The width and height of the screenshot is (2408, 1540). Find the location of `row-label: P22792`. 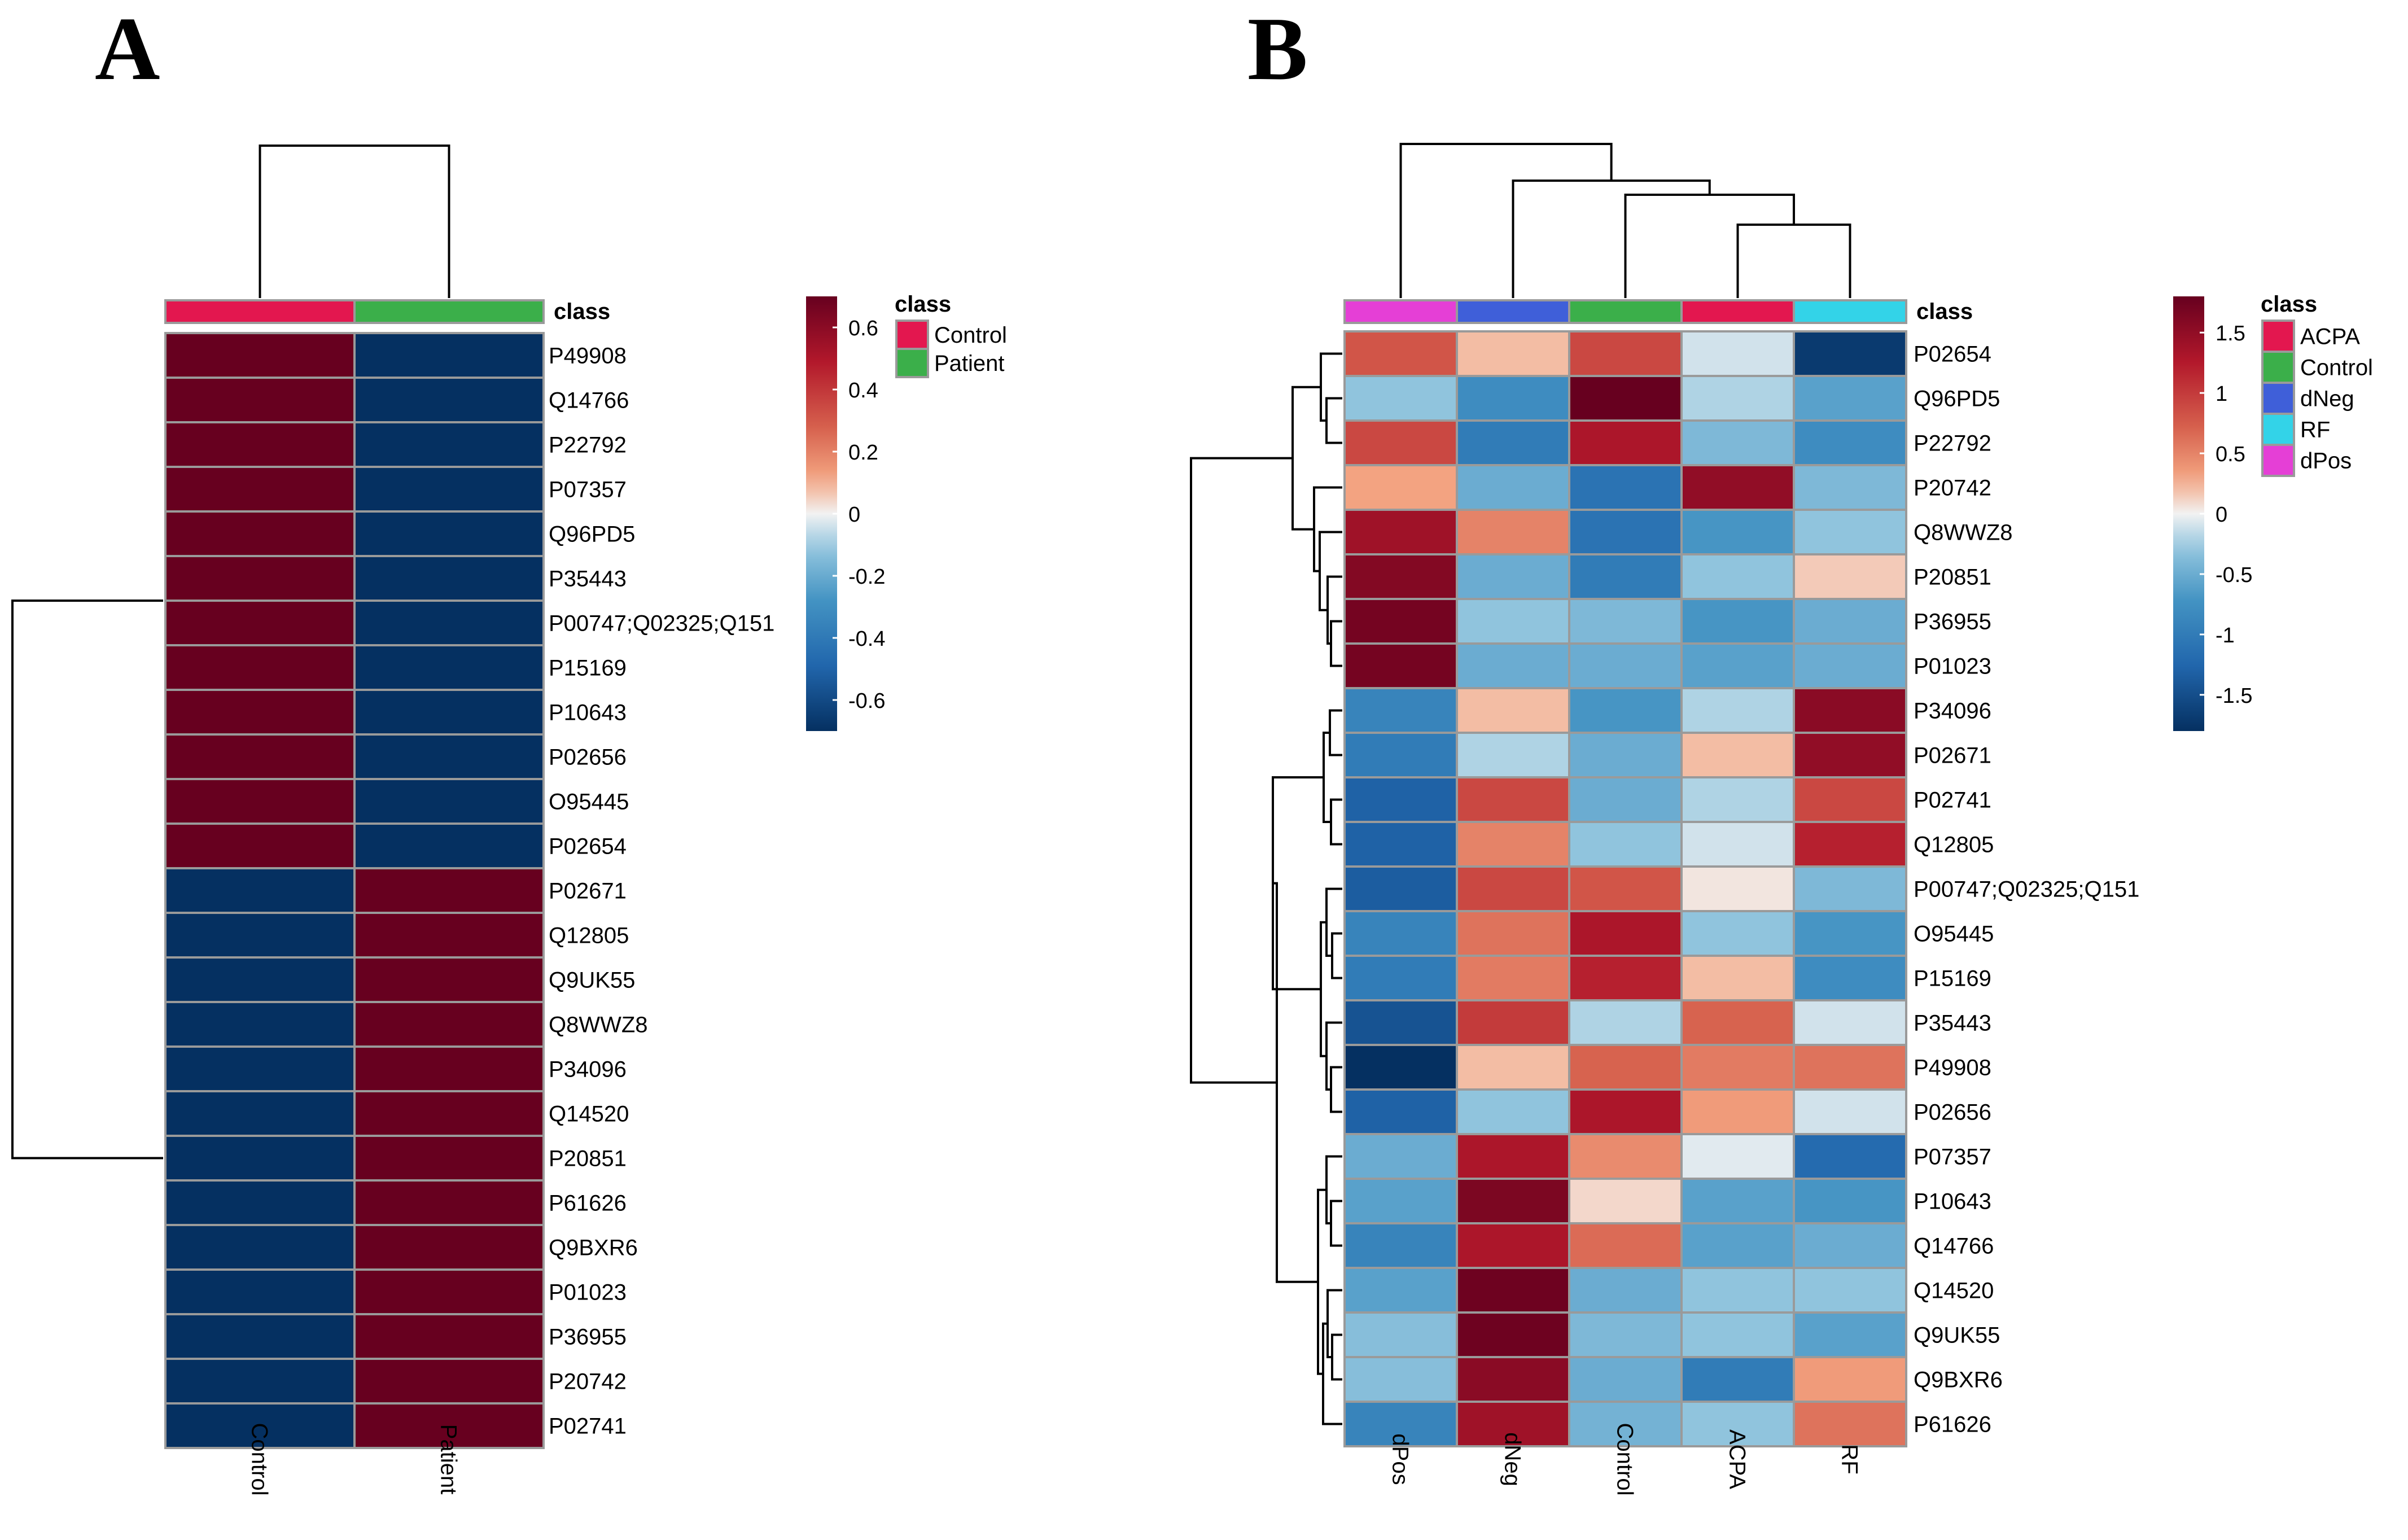

row-label: P22792 is located at coordinates (1953, 443).